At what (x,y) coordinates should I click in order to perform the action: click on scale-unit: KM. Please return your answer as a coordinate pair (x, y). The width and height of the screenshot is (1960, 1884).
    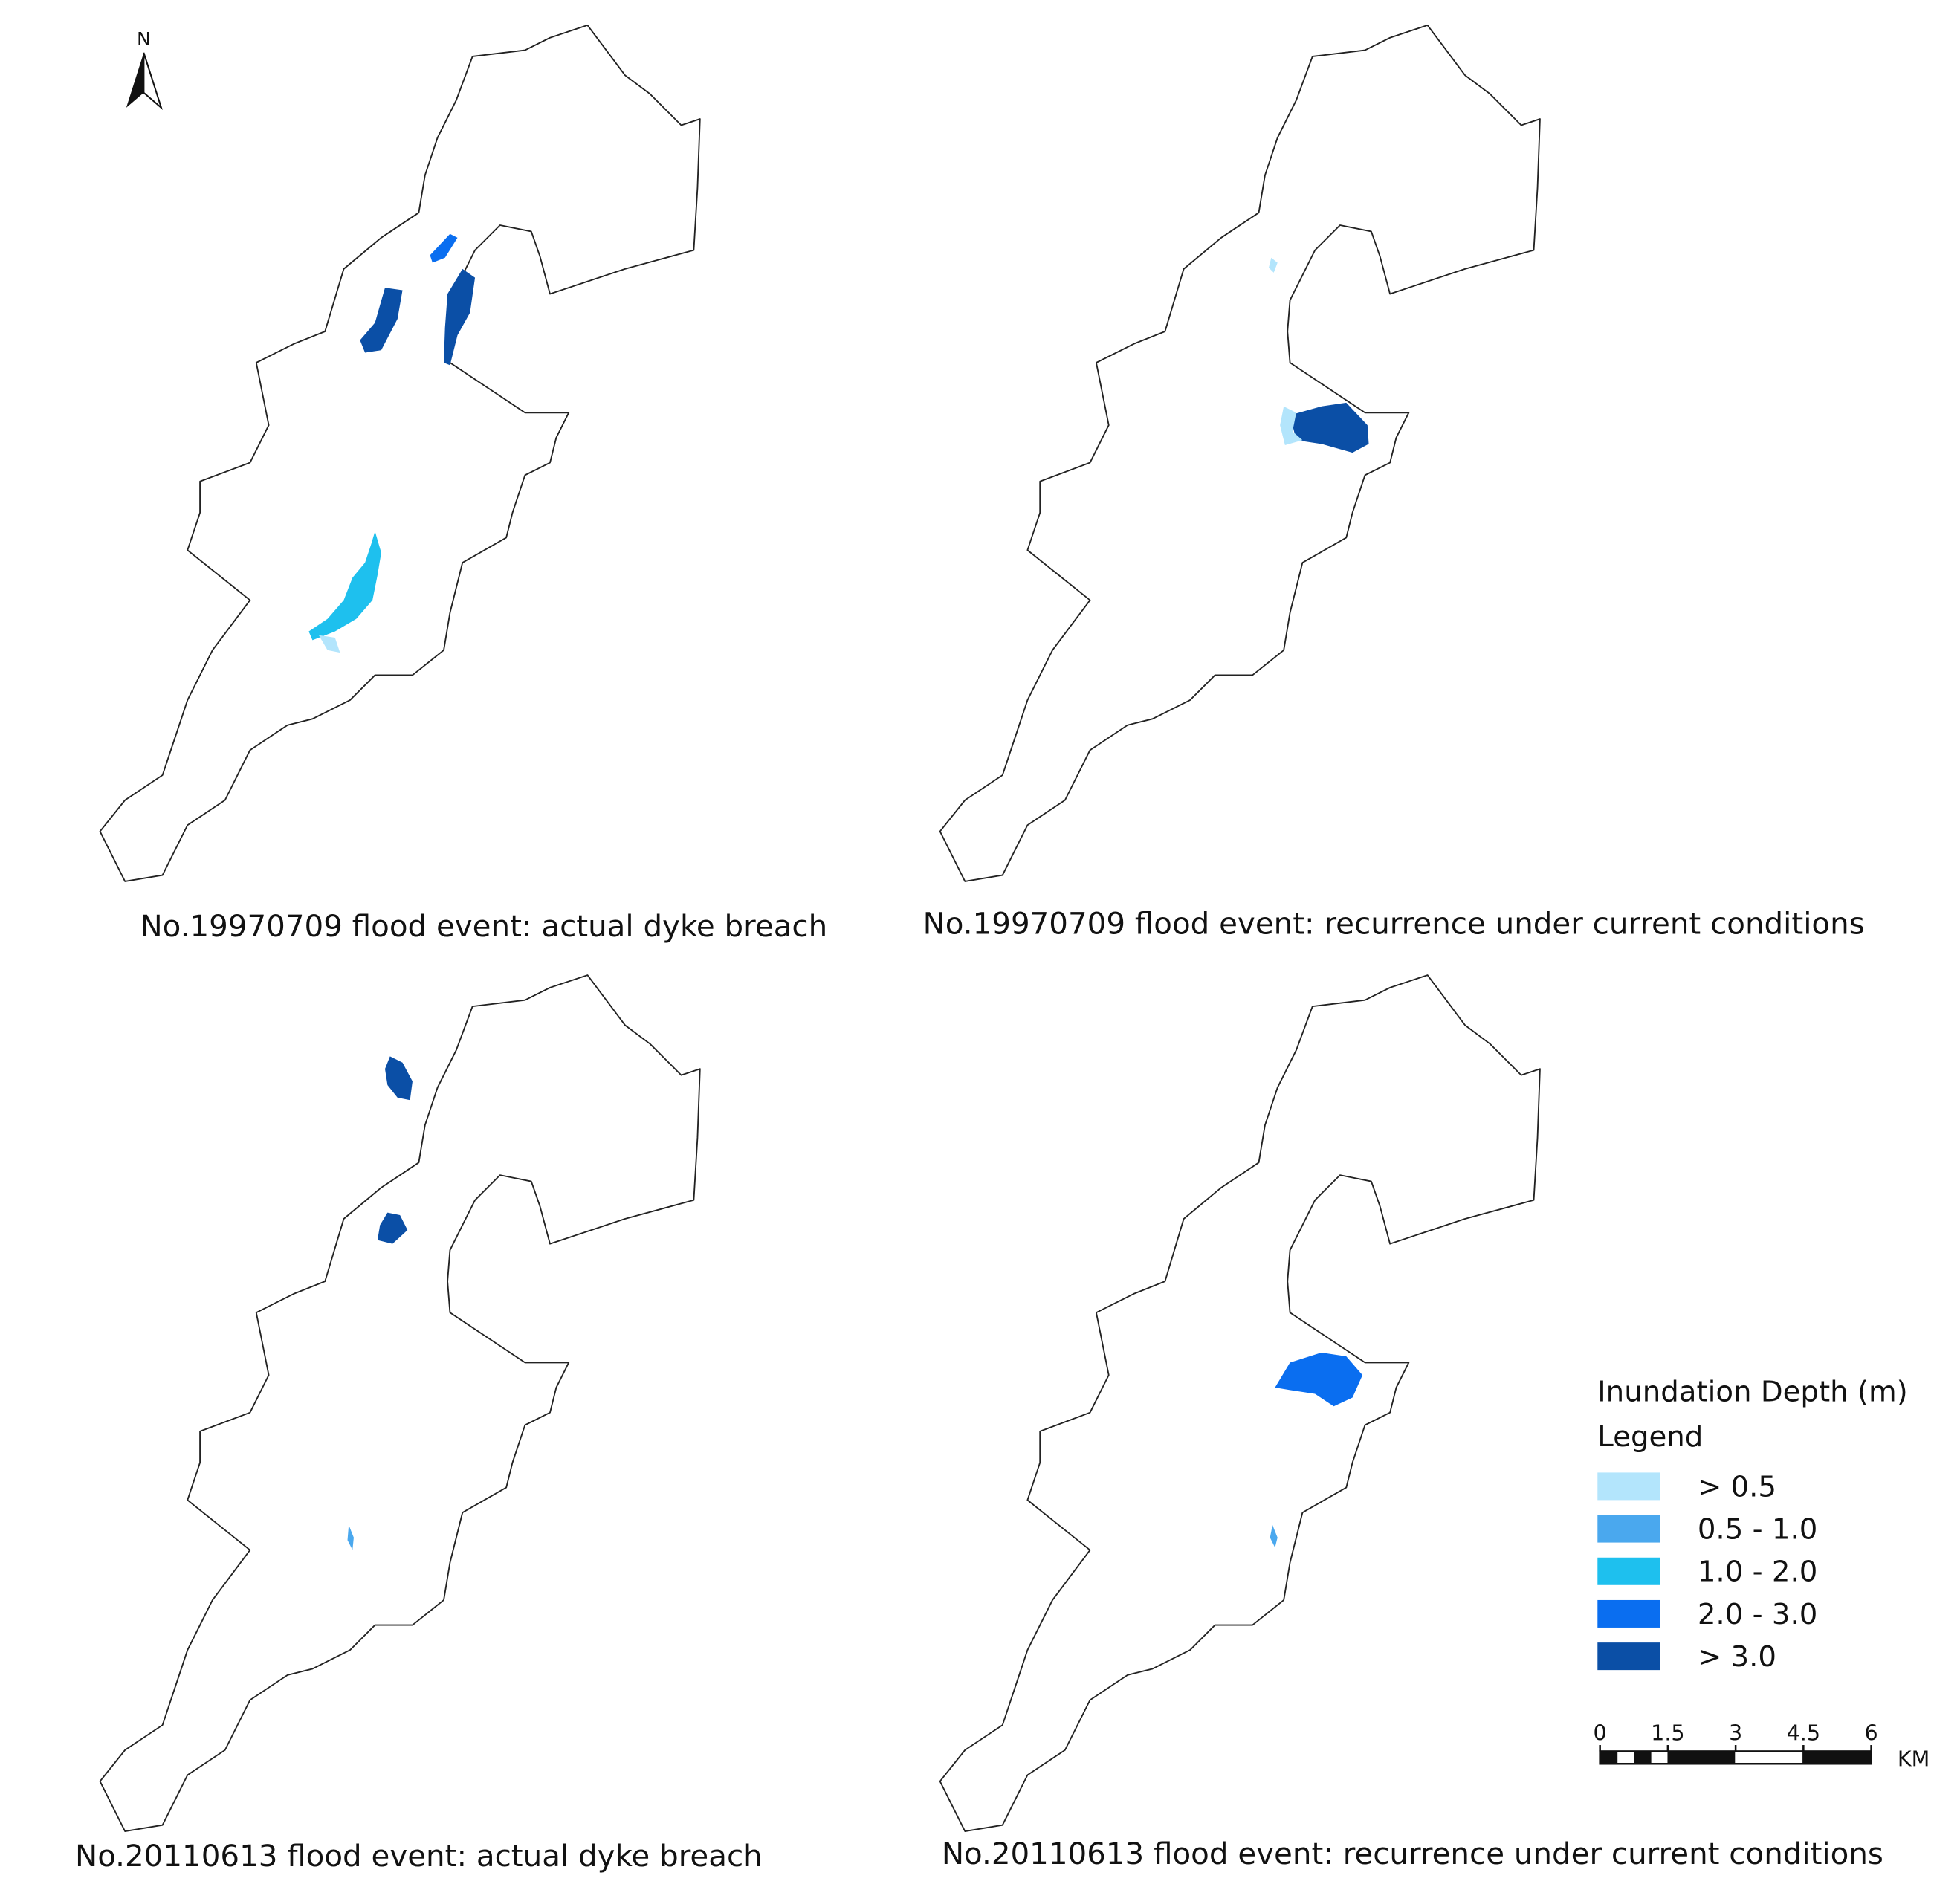
    Looking at the image, I should click on (1914, 1759).